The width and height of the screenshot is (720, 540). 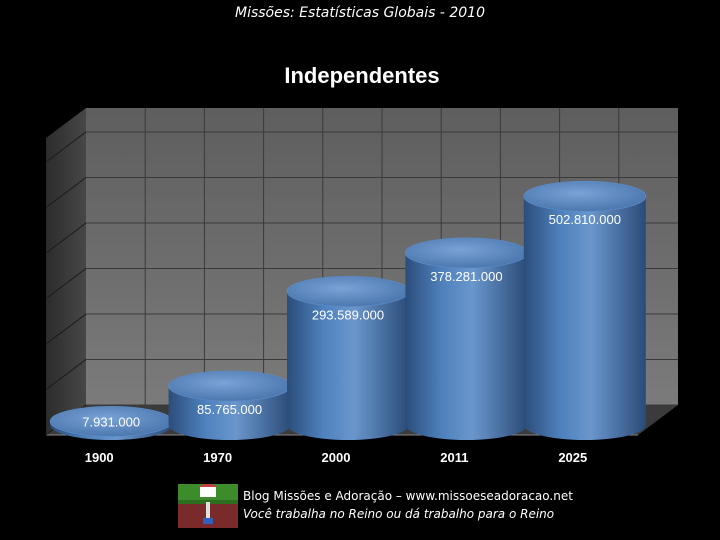 What do you see at coordinates (361, 75) in the screenshot?
I see `chart-title: Independentes` at bounding box center [361, 75].